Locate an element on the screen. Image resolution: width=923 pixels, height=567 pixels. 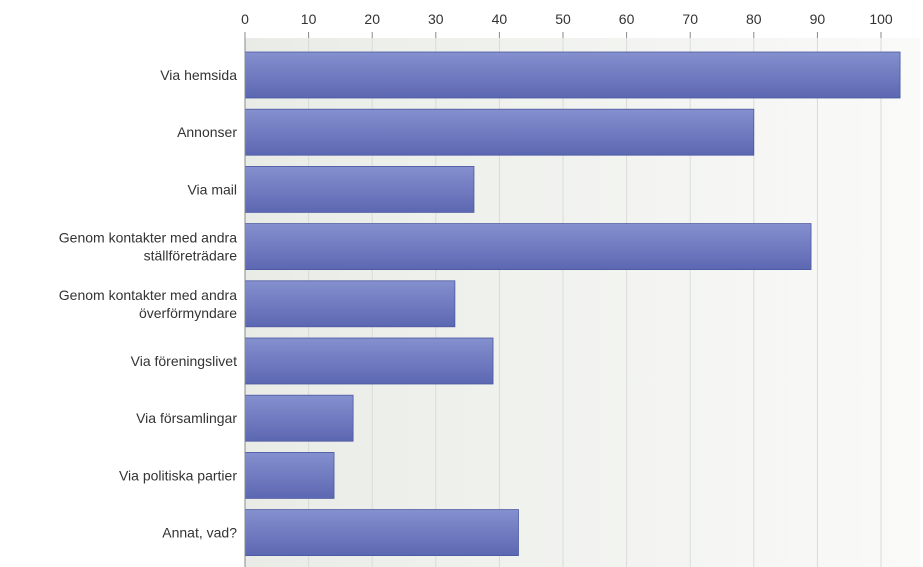
category-label: Via församlingar is located at coordinates (186, 418).